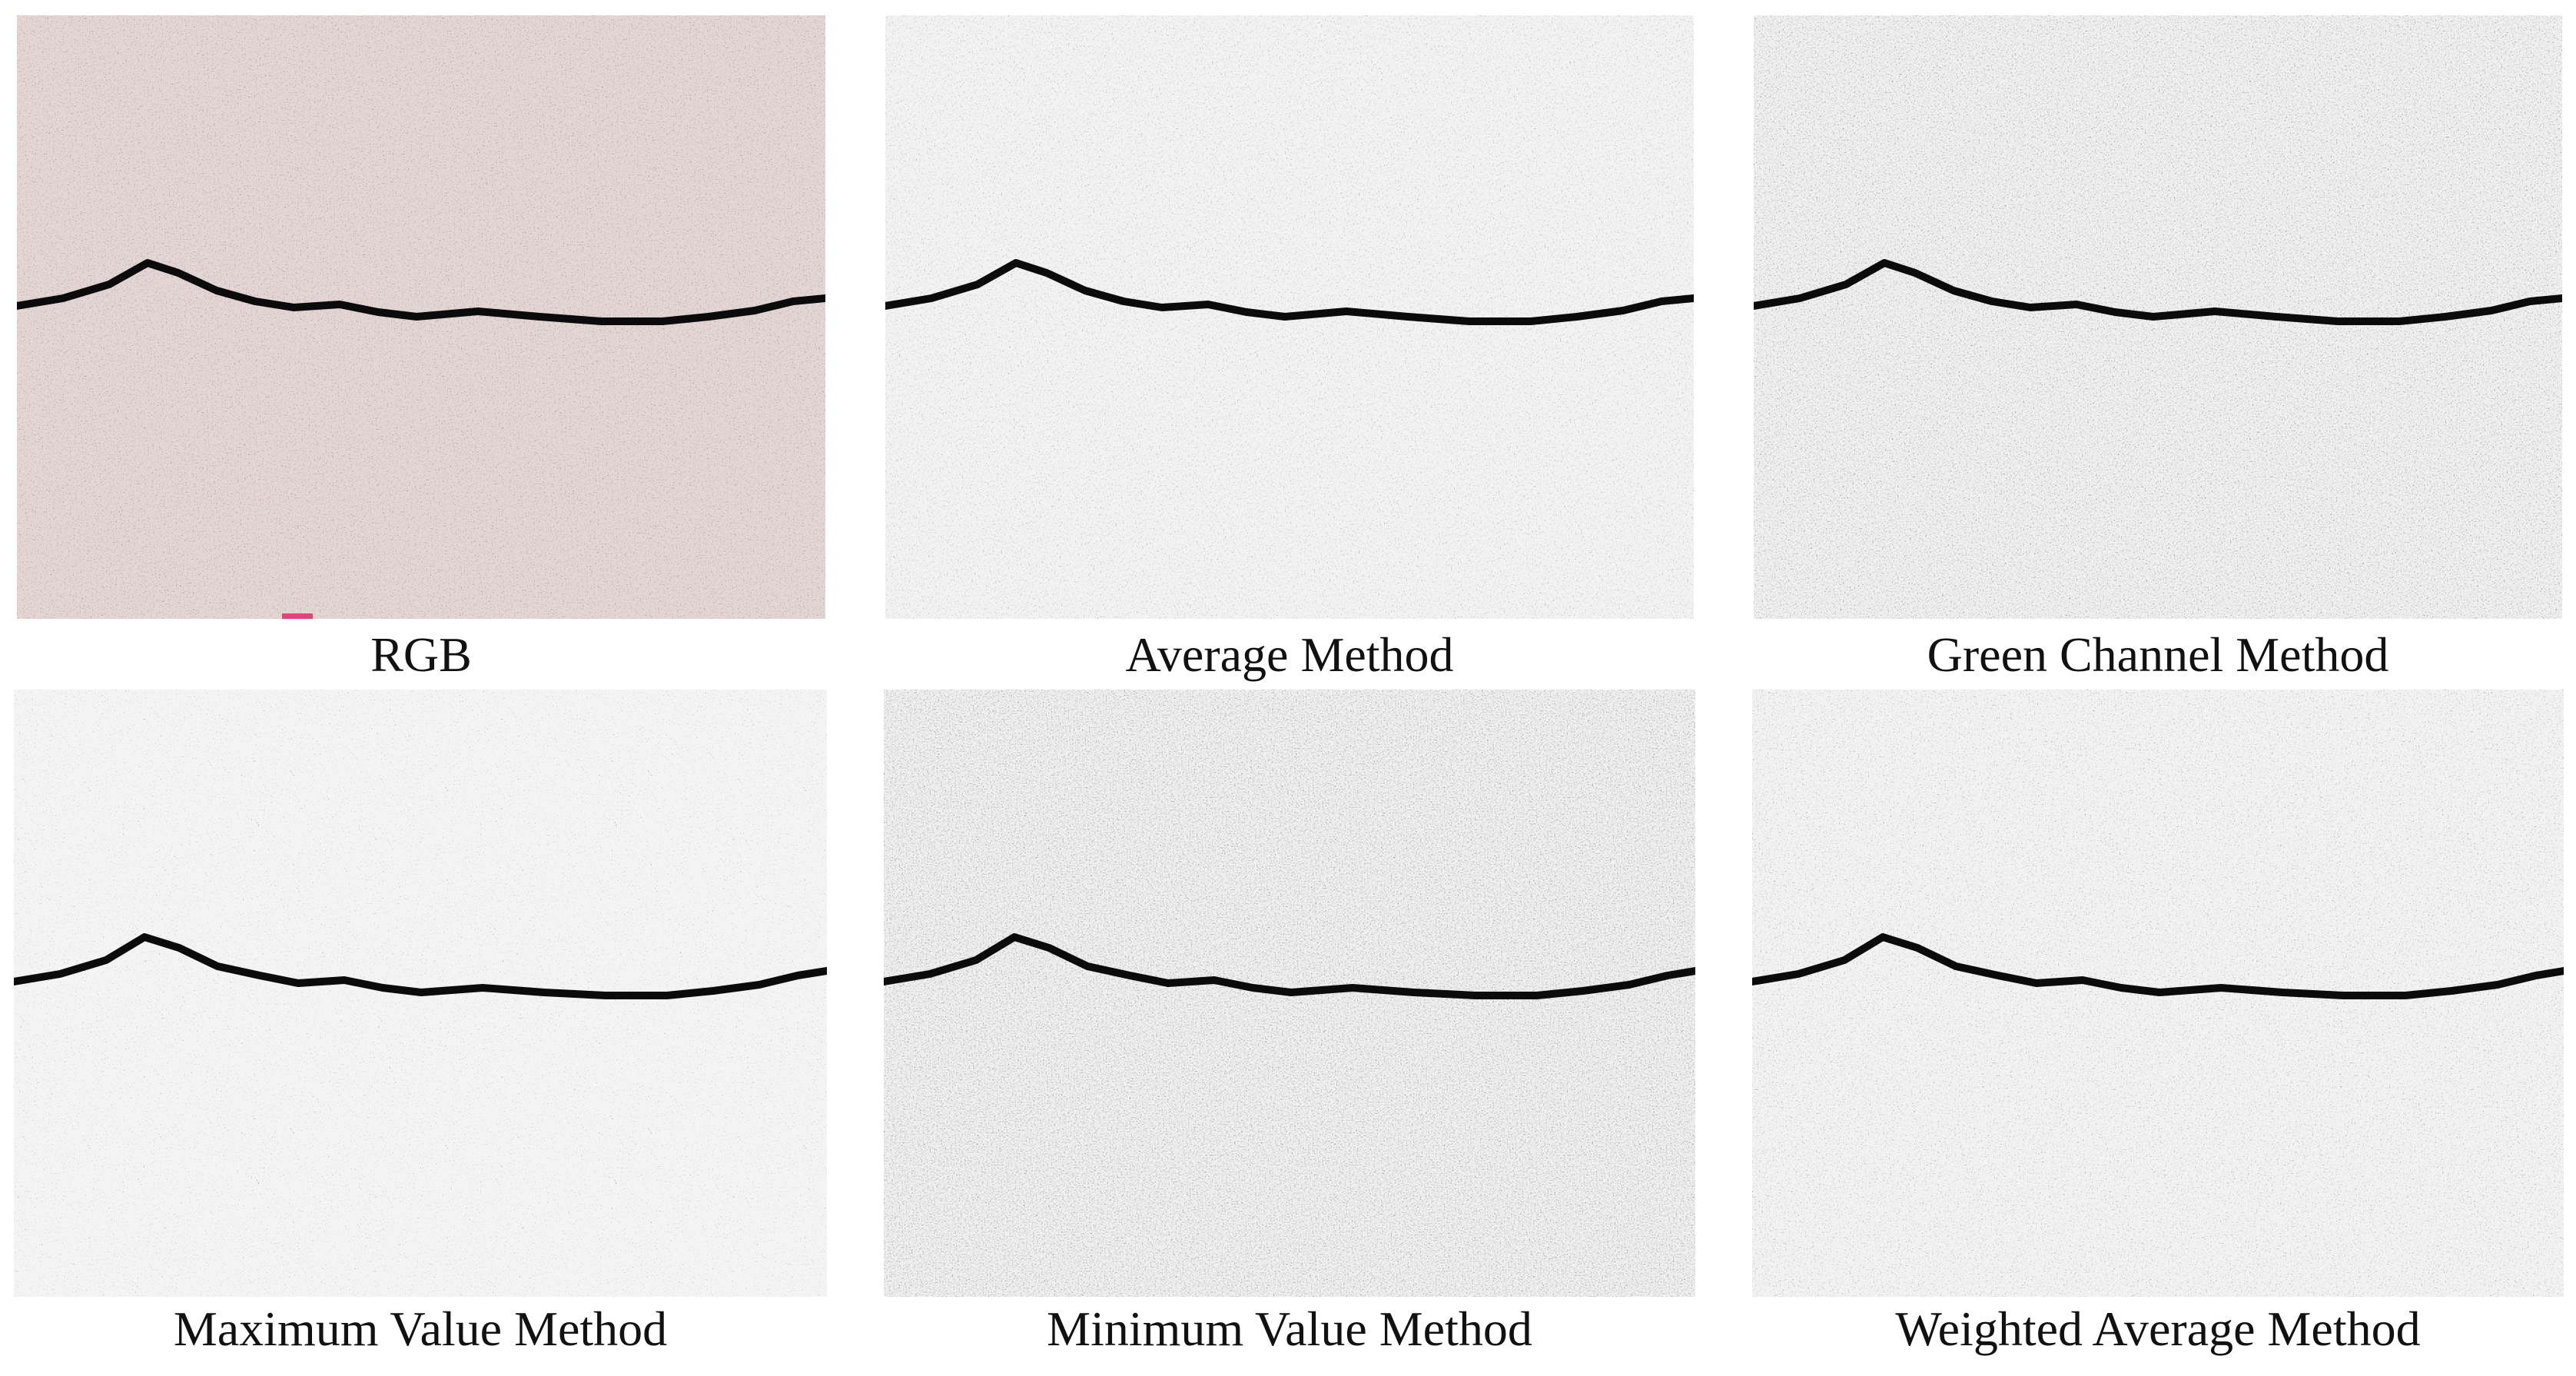  Describe the element at coordinates (2158, 1328) in the screenshot. I see `caption-weighted-average-method: Weighted Average Method` at that location.